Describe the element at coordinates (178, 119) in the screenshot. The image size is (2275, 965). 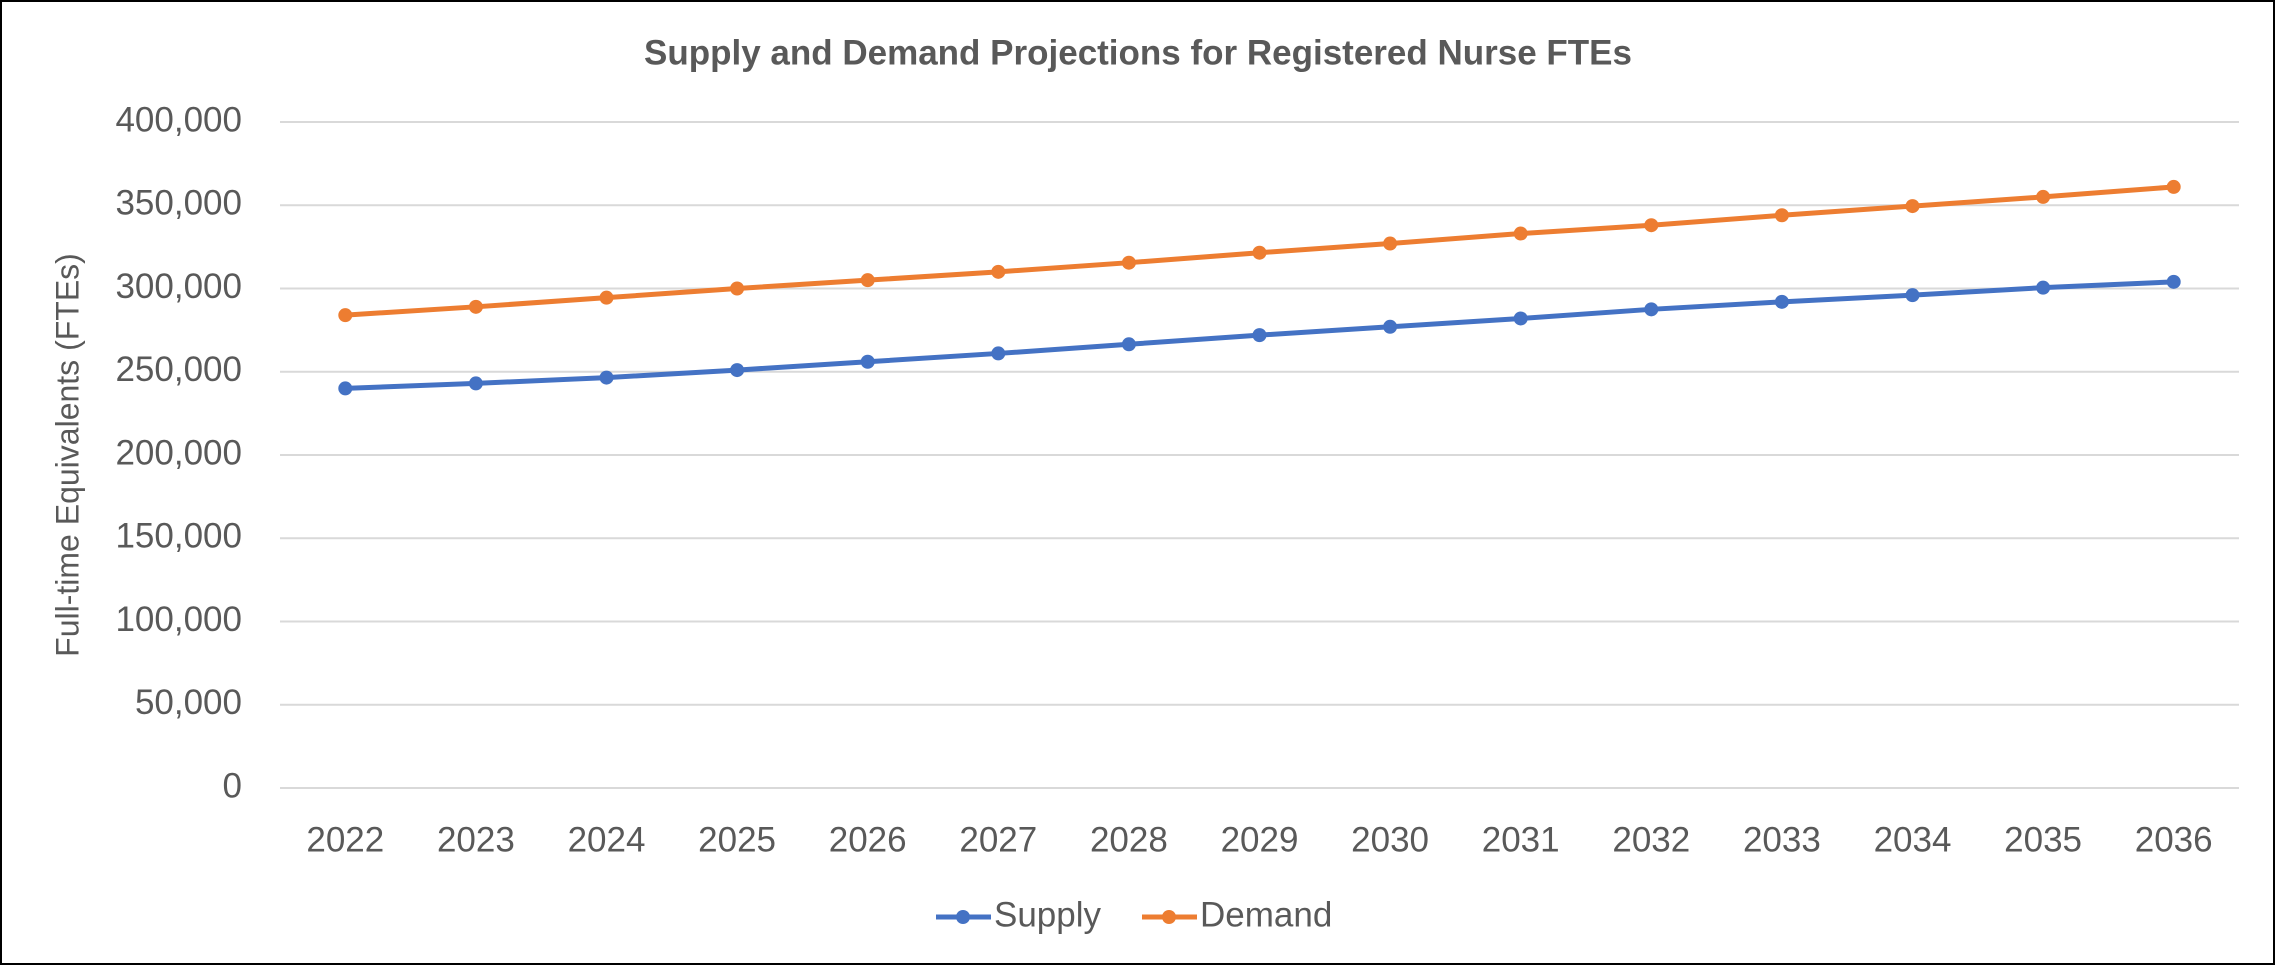
I see `y-tick-label: 400,000` at that location.